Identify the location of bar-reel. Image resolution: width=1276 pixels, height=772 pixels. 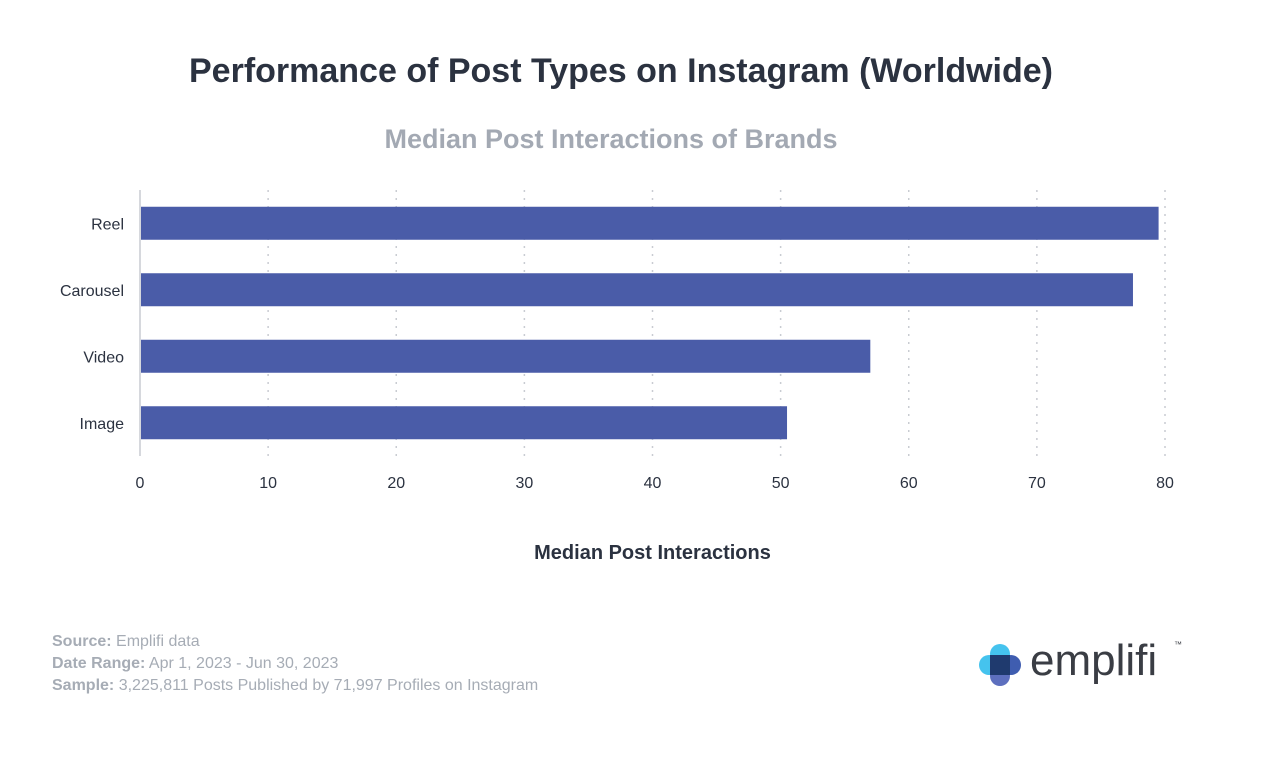
(650, 223).